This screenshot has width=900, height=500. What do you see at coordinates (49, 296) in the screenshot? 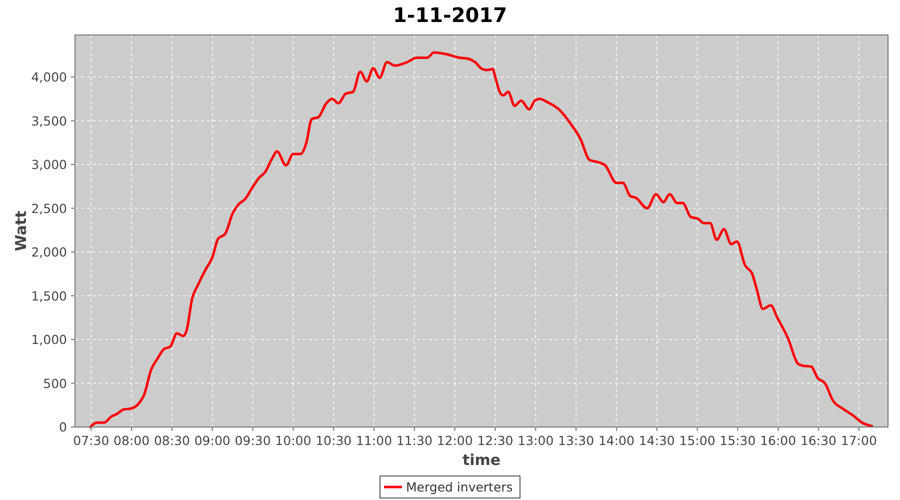
I see `y-tick-label: 1,500` at bounding box center [49, 296].